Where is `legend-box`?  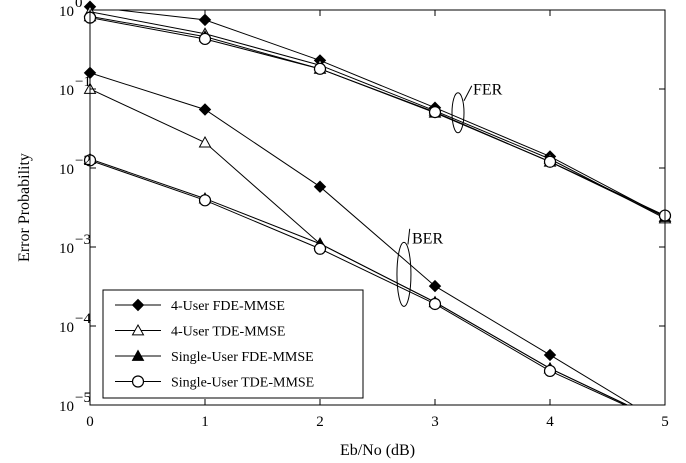
legend-box is located at coordinates (233, 344).